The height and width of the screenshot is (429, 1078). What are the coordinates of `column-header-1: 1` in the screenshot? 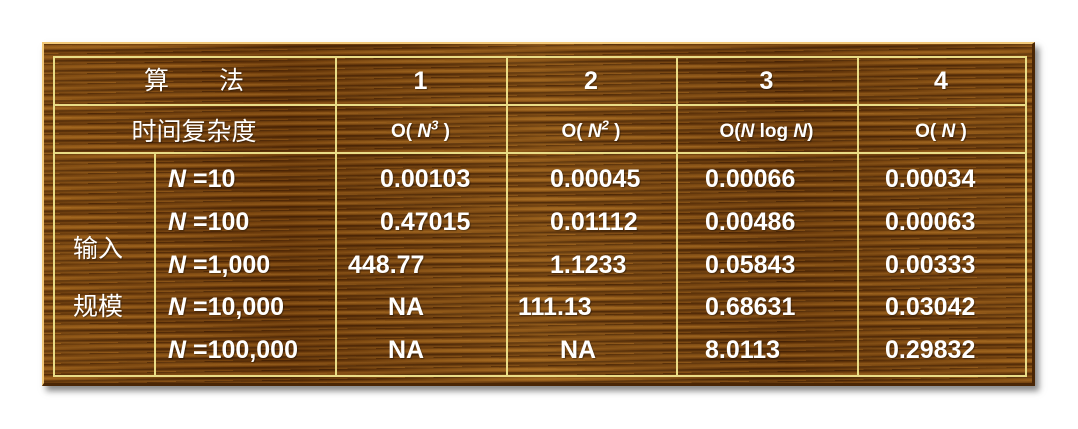 It's located at (420, 81).